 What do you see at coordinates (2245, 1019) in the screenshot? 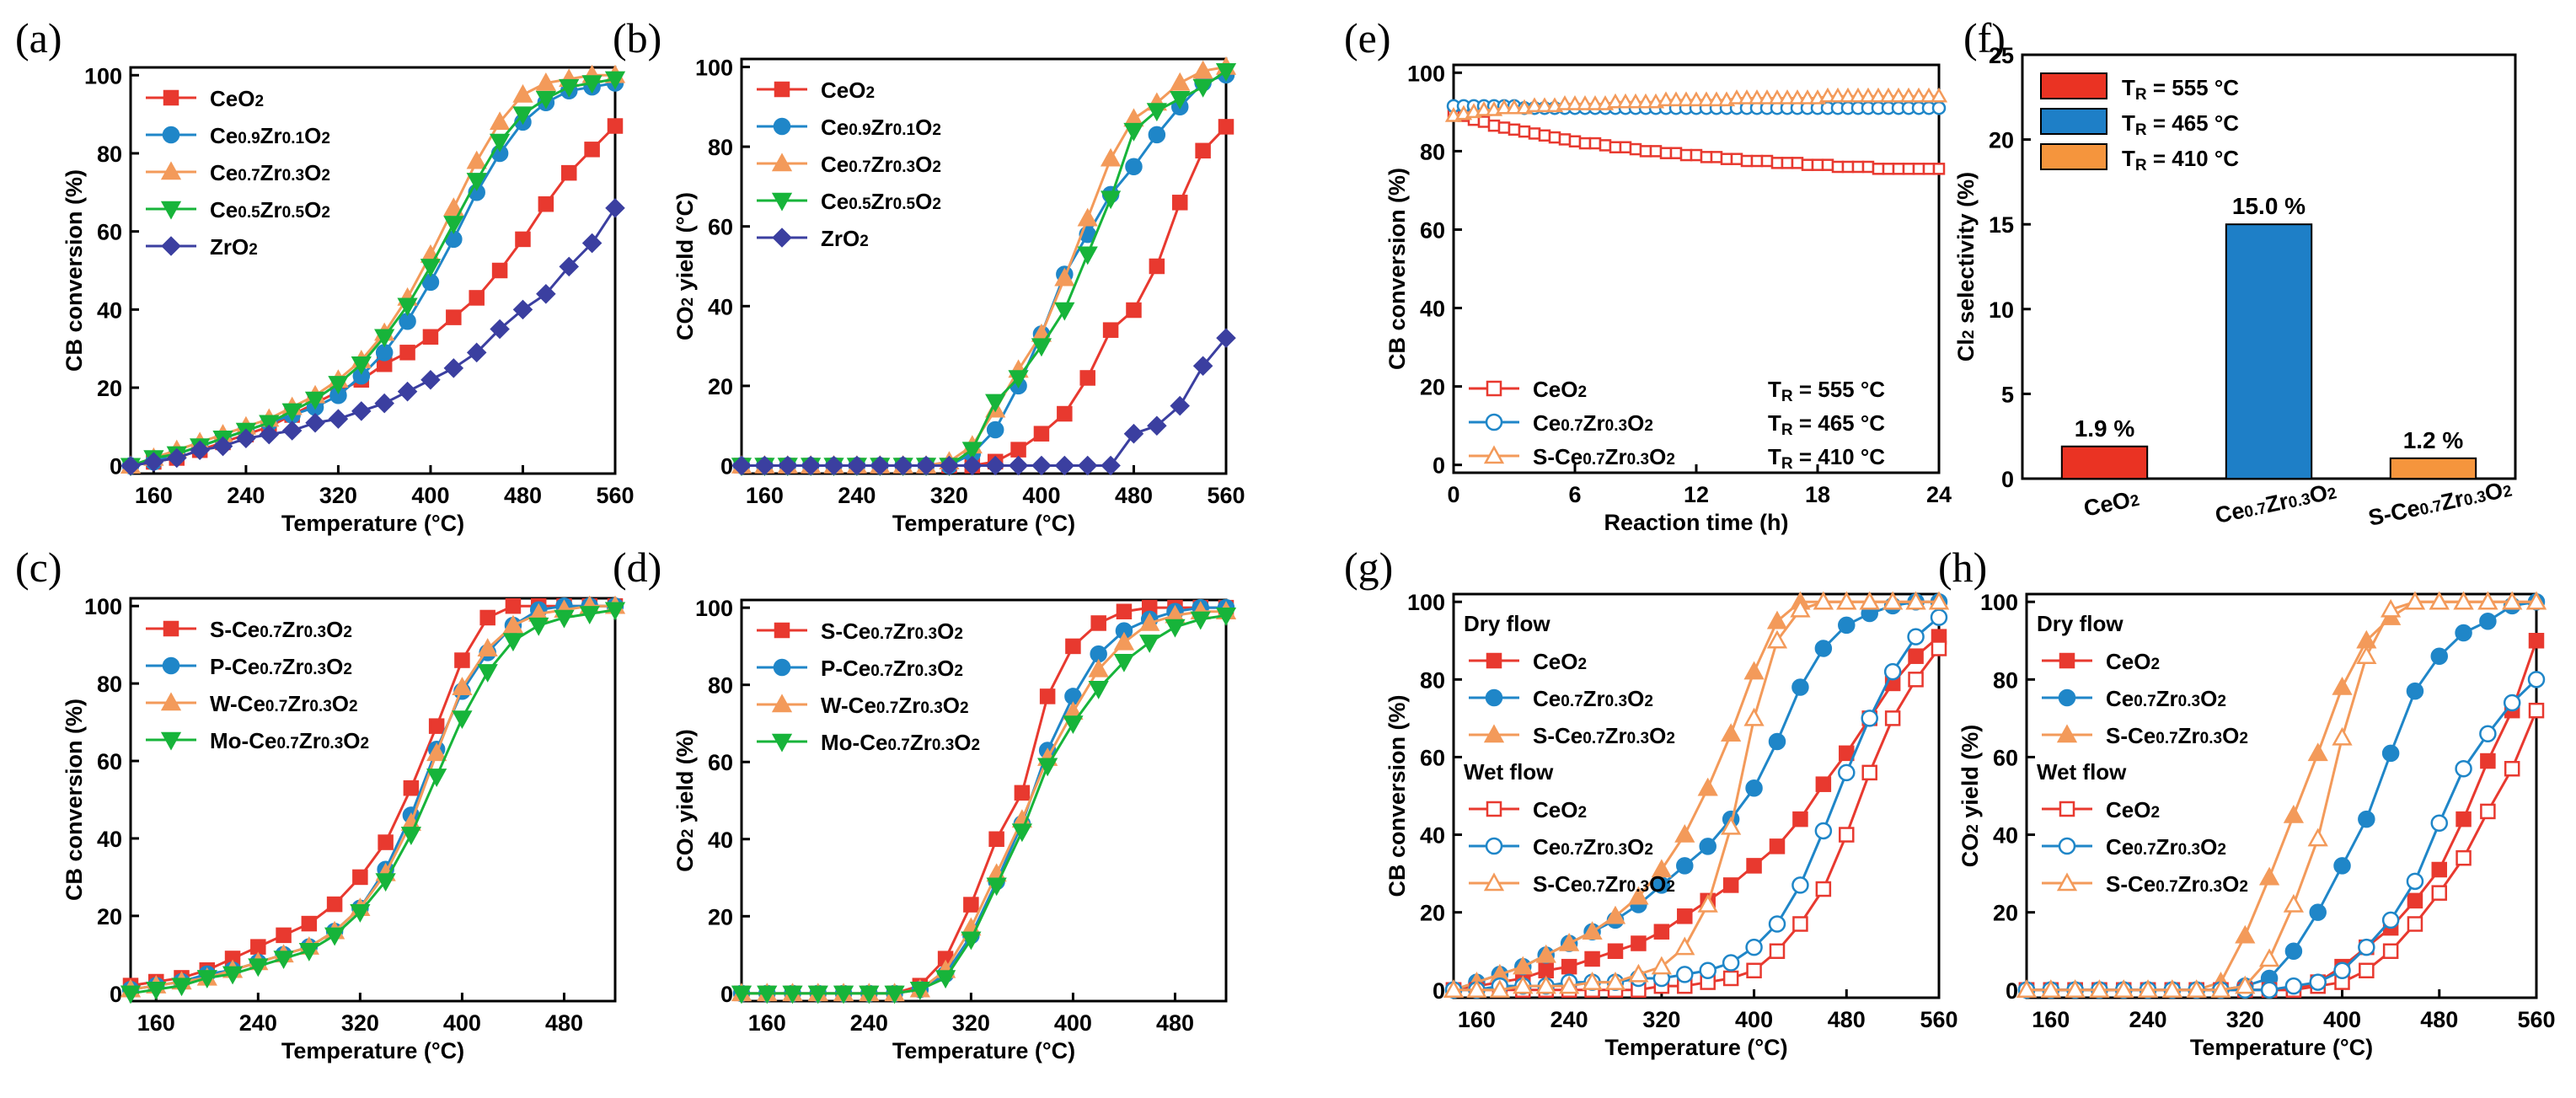
I see `x-tick-label: 320` at bounding box center [2245, 1019].